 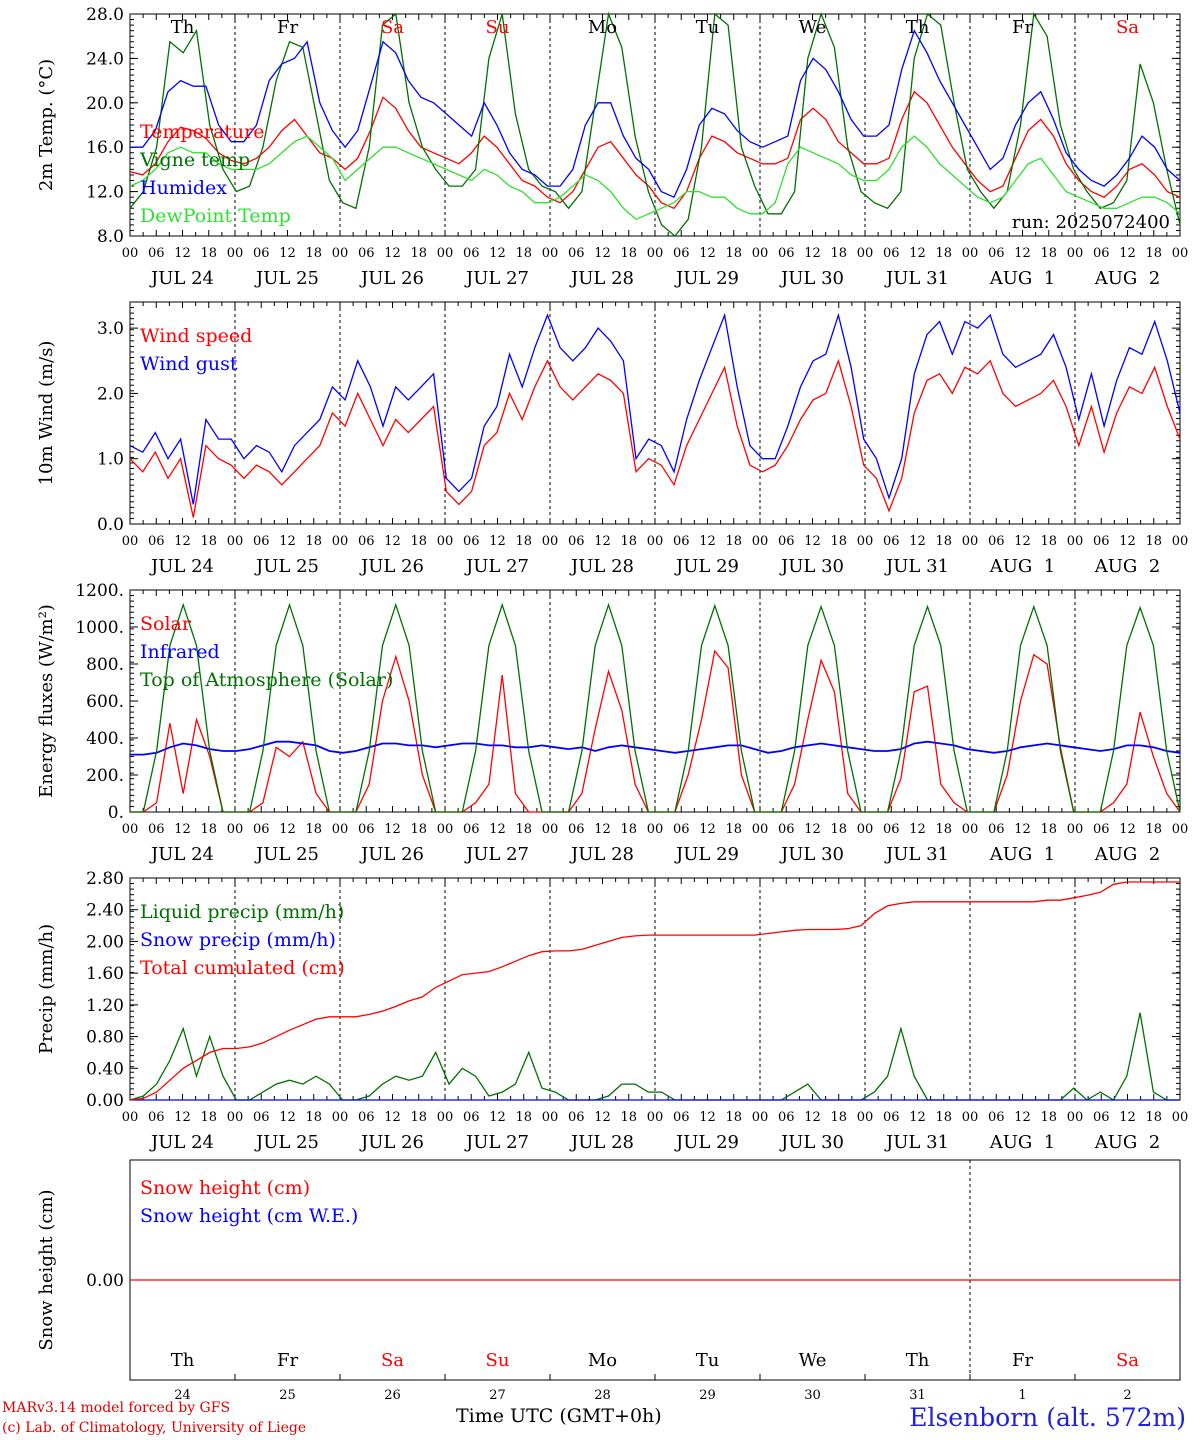 What do you see at coordinates (655, 114) in the screenshot?
I see `panel-1-series-3-line` at bounding box center [655, 114].